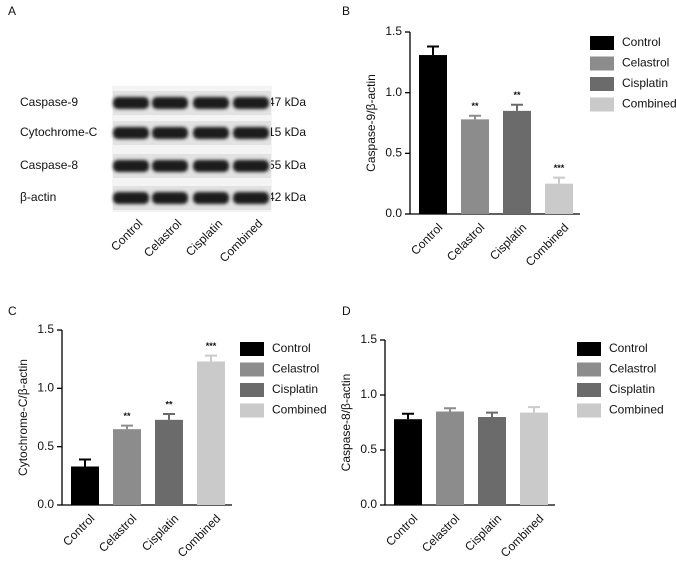  Describe the element at coordinates (287, 197) in the screenshot. I see `size-label: 42 kDa` at that location.